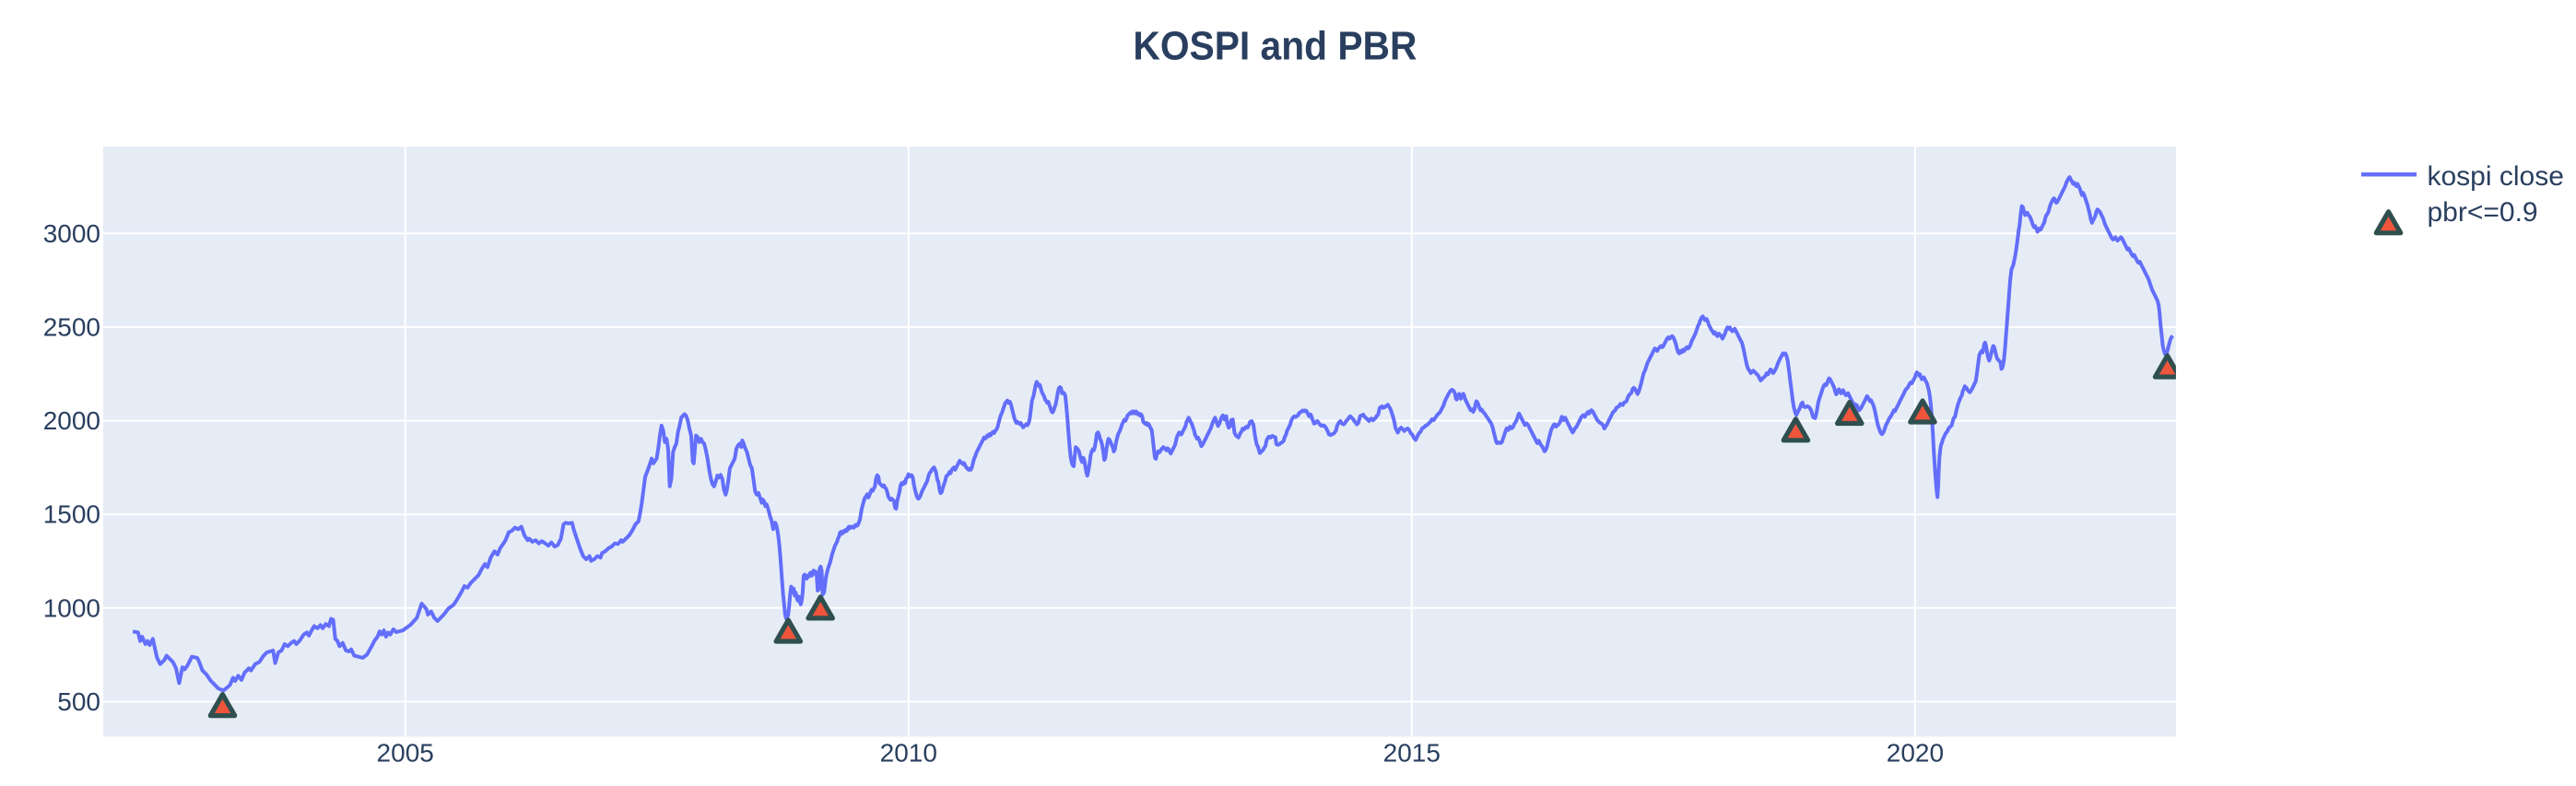  I want to click on svg-text: KOSPI and PBR, so click(1275, 46).